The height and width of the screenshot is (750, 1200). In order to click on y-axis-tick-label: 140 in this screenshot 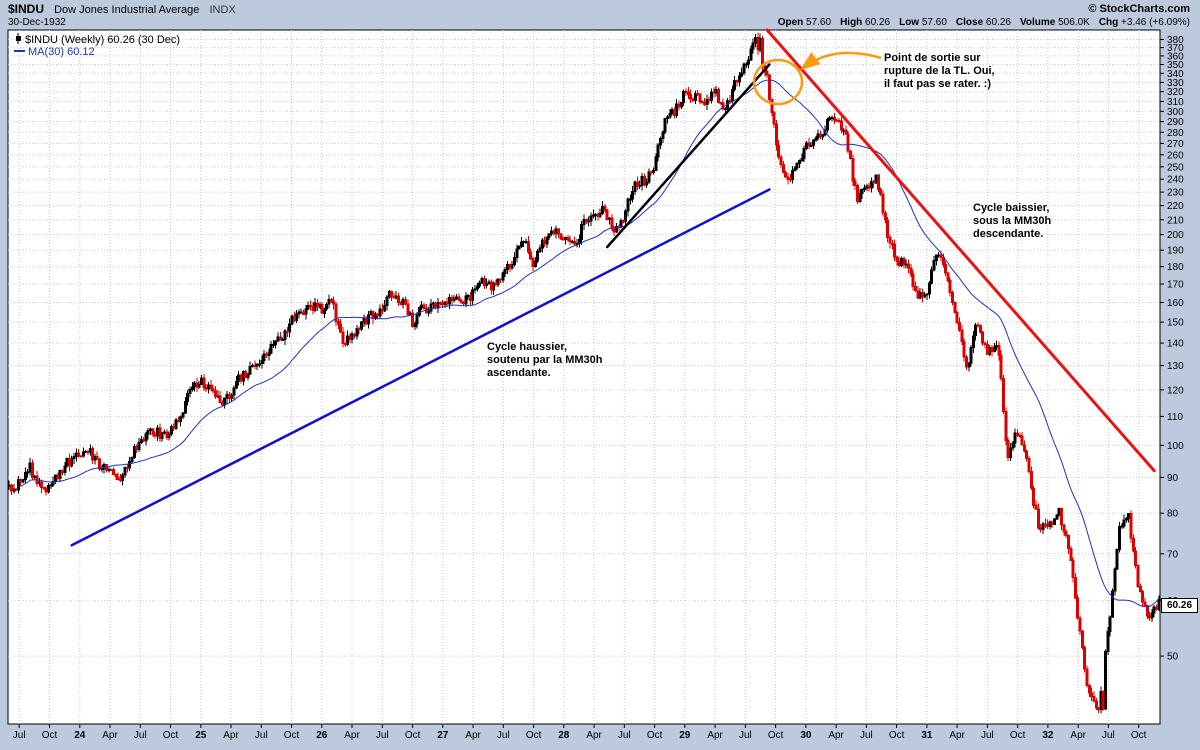, I will do `click(1175, 344)`.